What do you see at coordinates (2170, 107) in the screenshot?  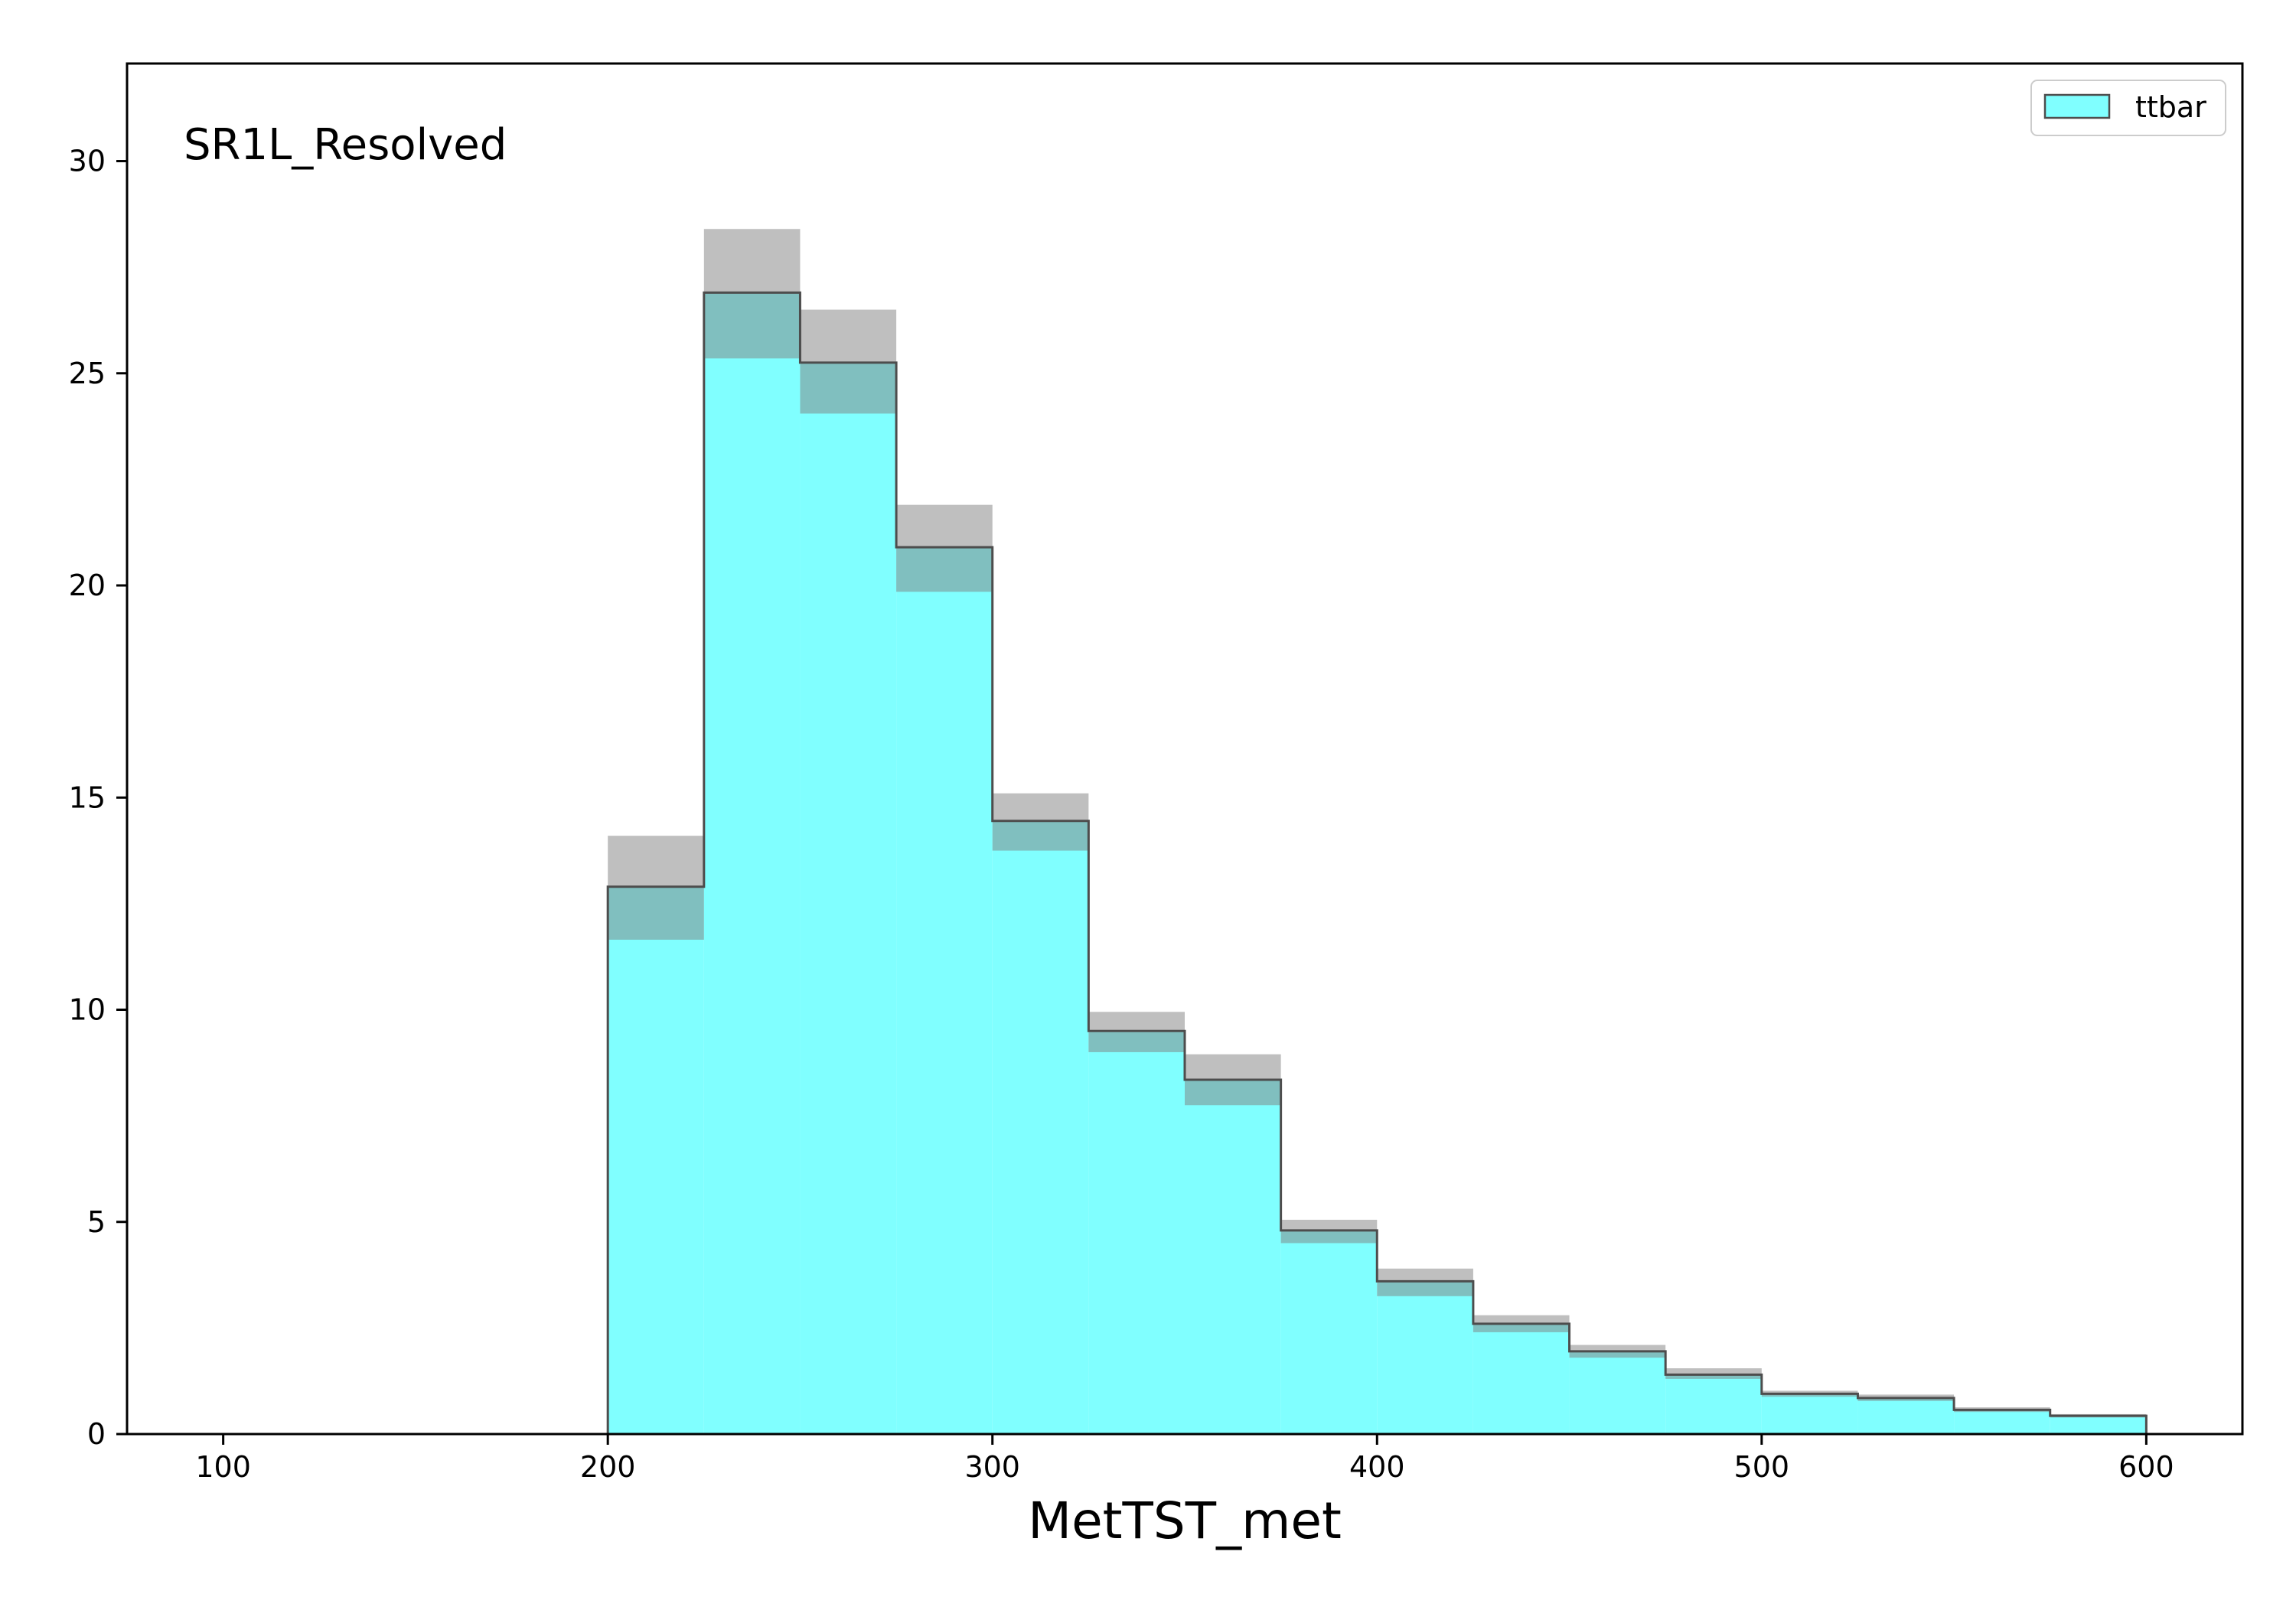 I see `legend-label-ttbar: ttbar` at bounding box center [2170, 107].